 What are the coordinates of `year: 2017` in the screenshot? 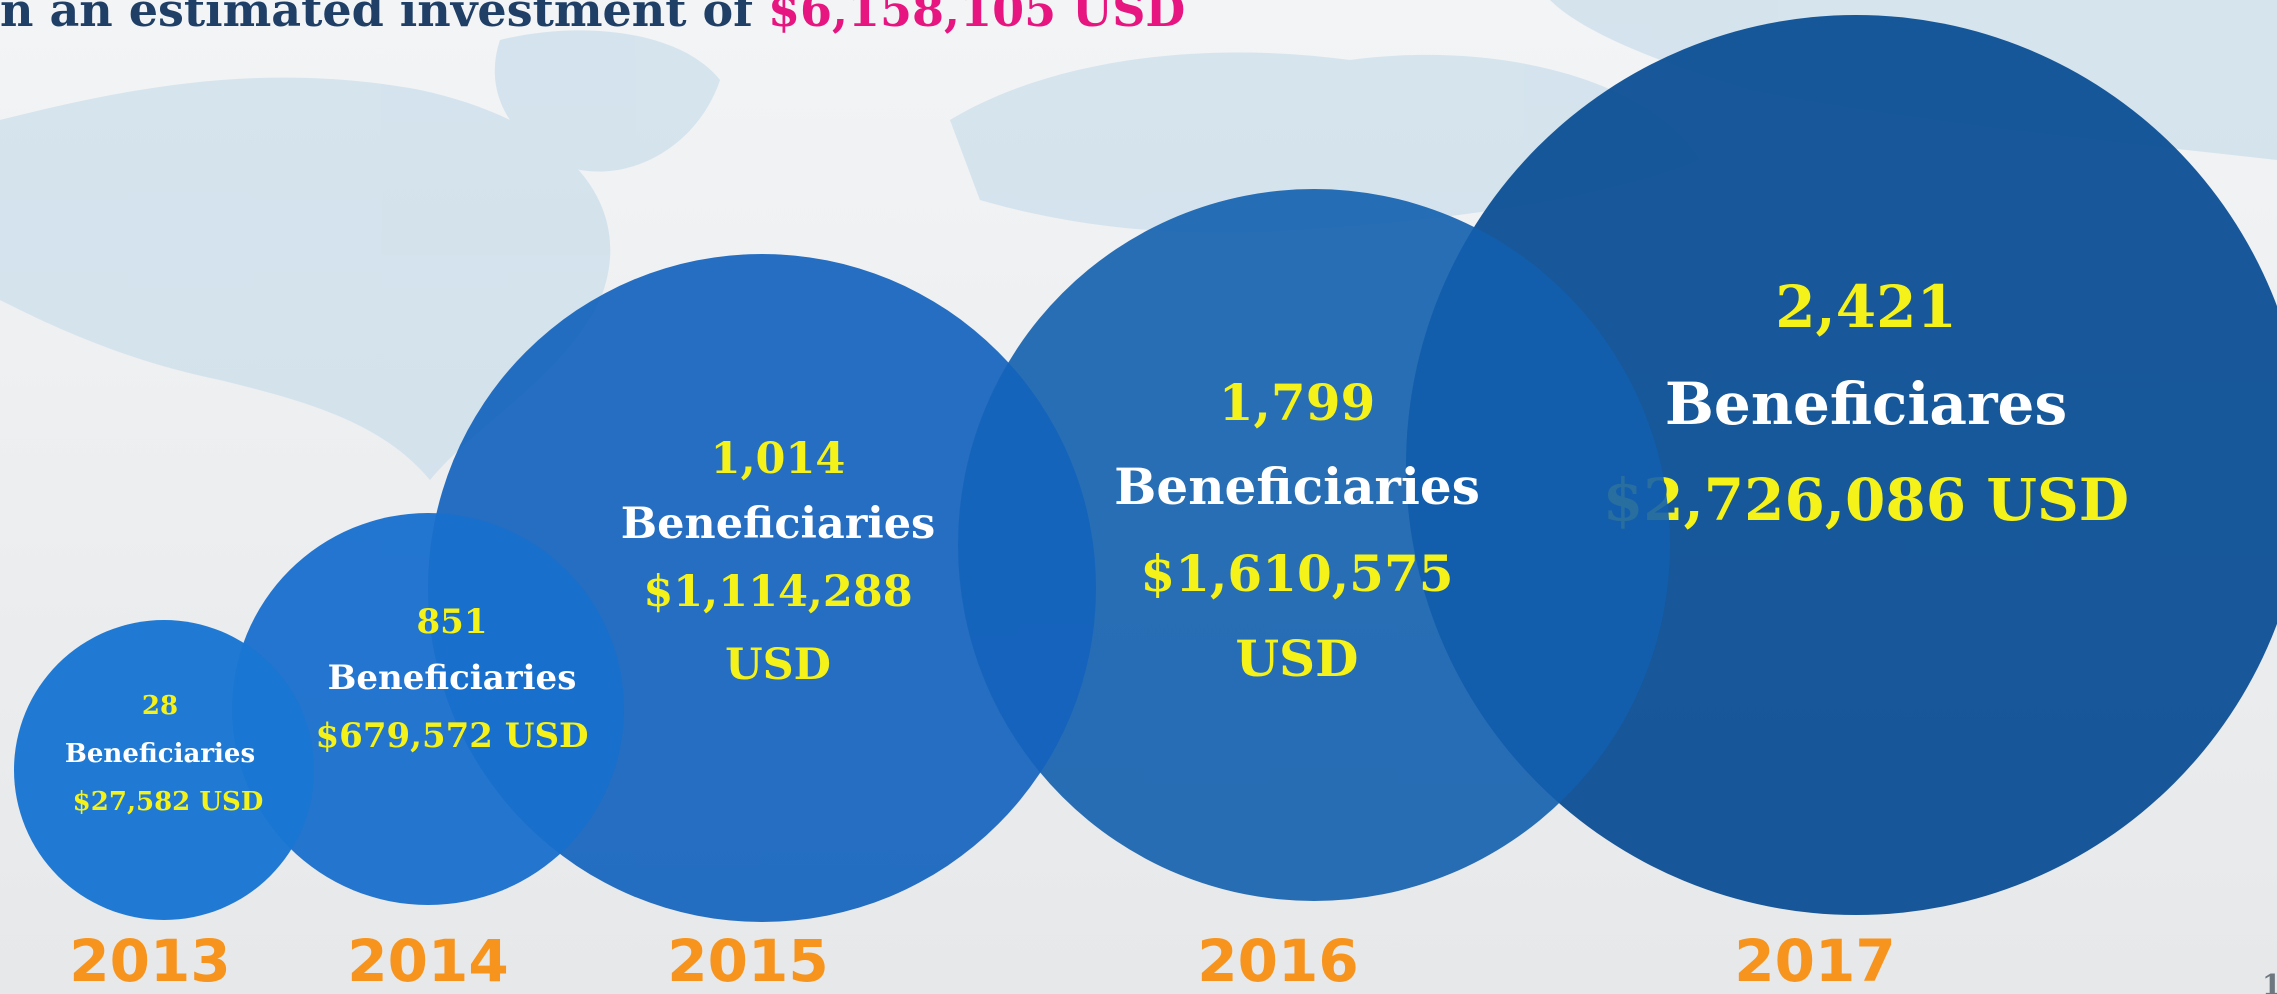 It's located at (1814, 960).